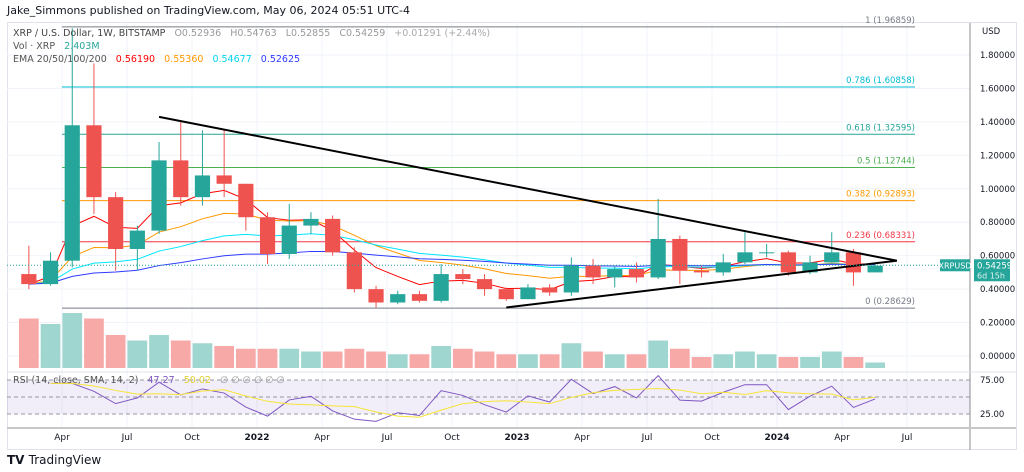  Describe the element at coordinates (89, 33) in the screenshot. I see `symbol-title: XRP / U.S. Dollar, 1W, BITSTAMP` at that location.